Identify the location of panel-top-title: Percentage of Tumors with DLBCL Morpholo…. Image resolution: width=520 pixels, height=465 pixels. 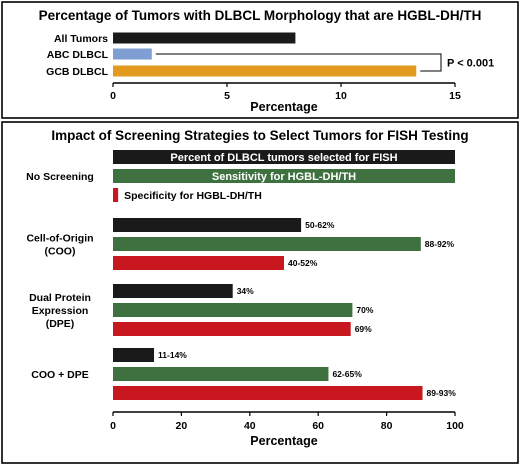
(260, 15).